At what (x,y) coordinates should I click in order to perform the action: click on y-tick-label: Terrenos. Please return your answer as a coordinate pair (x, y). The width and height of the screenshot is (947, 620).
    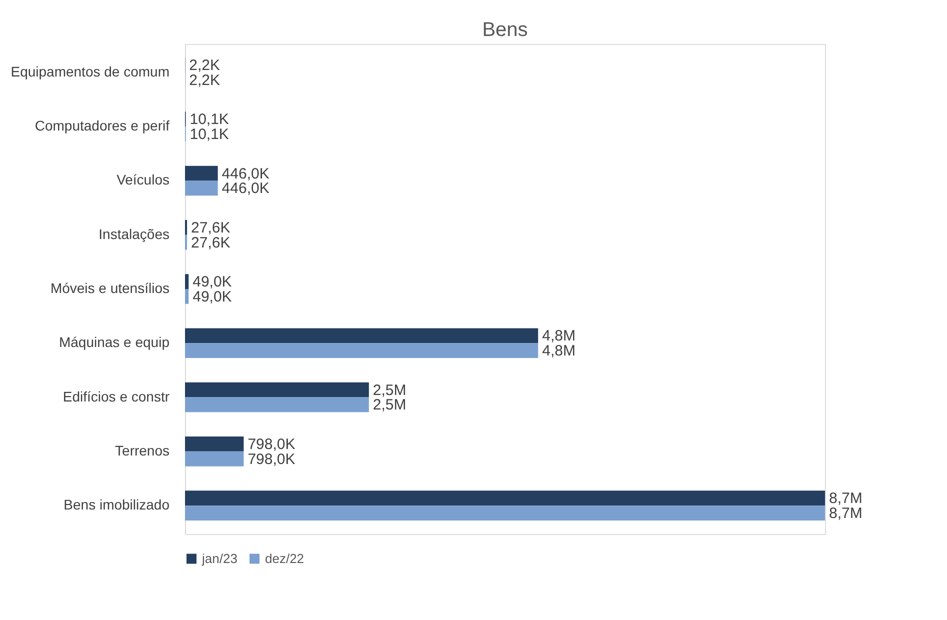
    Looking at the image, I should click on (142, 450).